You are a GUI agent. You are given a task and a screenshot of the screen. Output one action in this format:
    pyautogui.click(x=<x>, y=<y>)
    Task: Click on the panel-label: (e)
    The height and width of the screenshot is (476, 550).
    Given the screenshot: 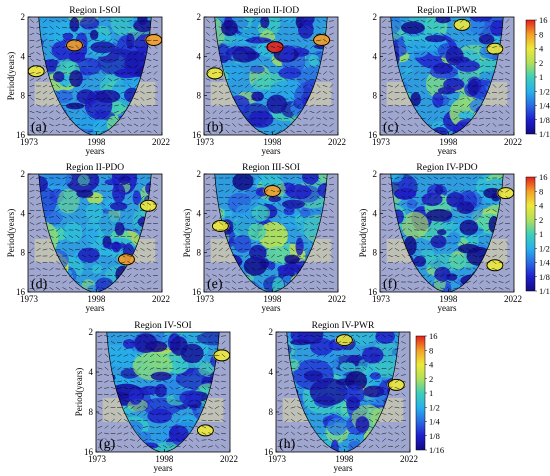 What is the action you would take?
    pyautogui.click(x=215, y=284)
    